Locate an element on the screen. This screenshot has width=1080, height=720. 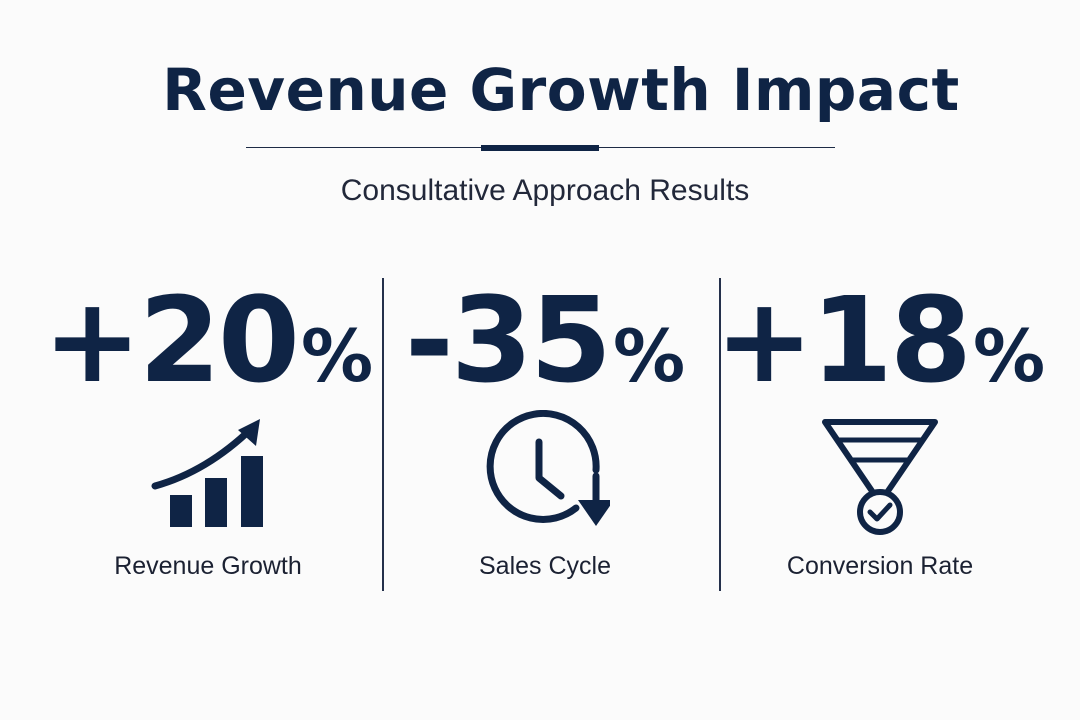
metric-number: +20 is located at coordinates (171, 340).